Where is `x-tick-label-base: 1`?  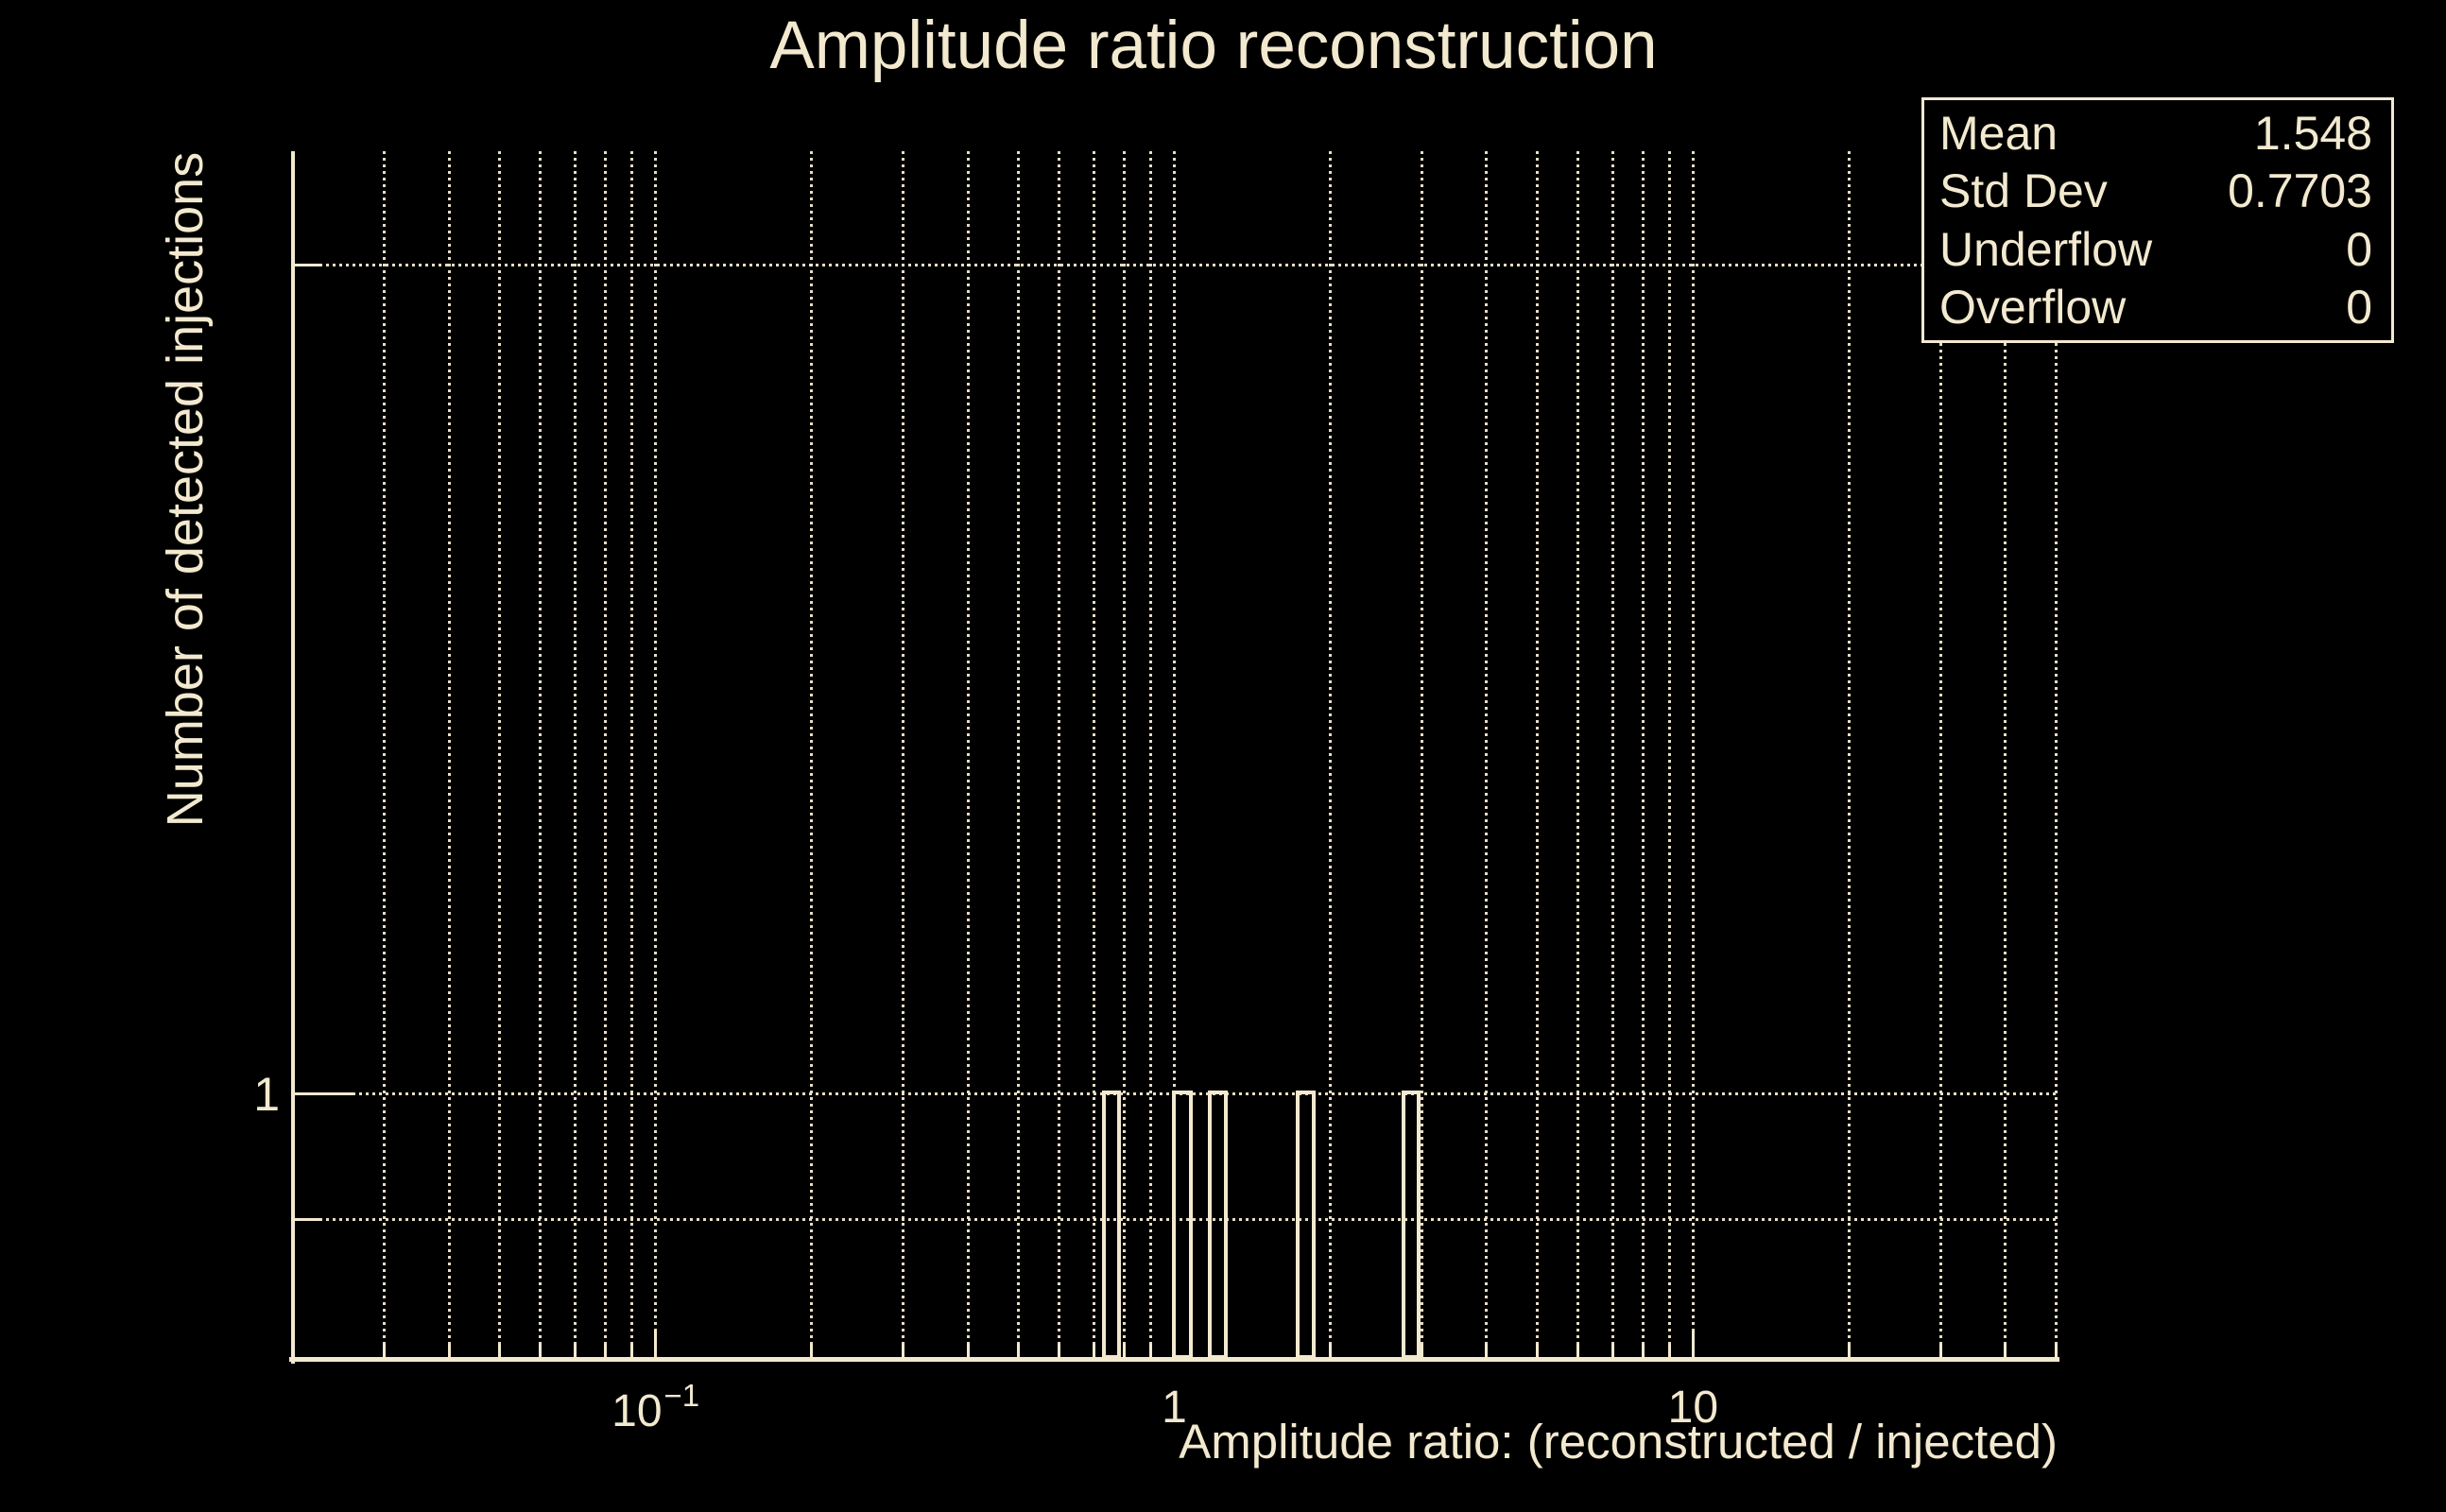
x-tick-label-base: 1 is located at coordinates (1174, 1408).